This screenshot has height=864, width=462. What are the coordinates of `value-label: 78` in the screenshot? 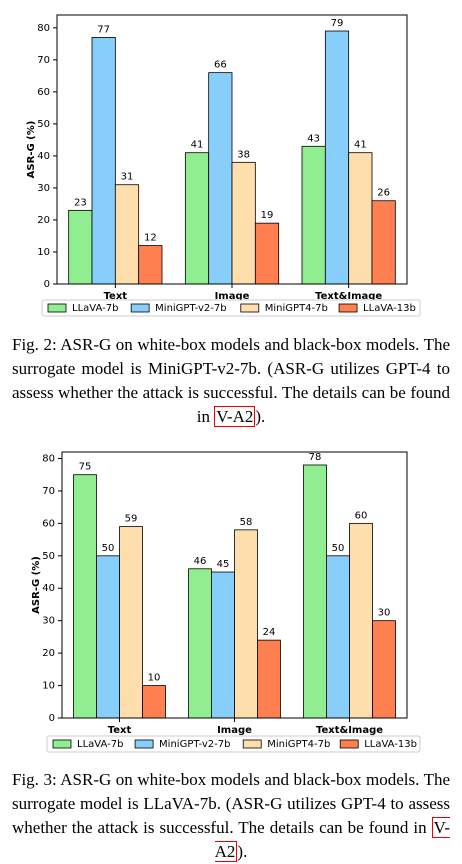 It's located at (315, 457).